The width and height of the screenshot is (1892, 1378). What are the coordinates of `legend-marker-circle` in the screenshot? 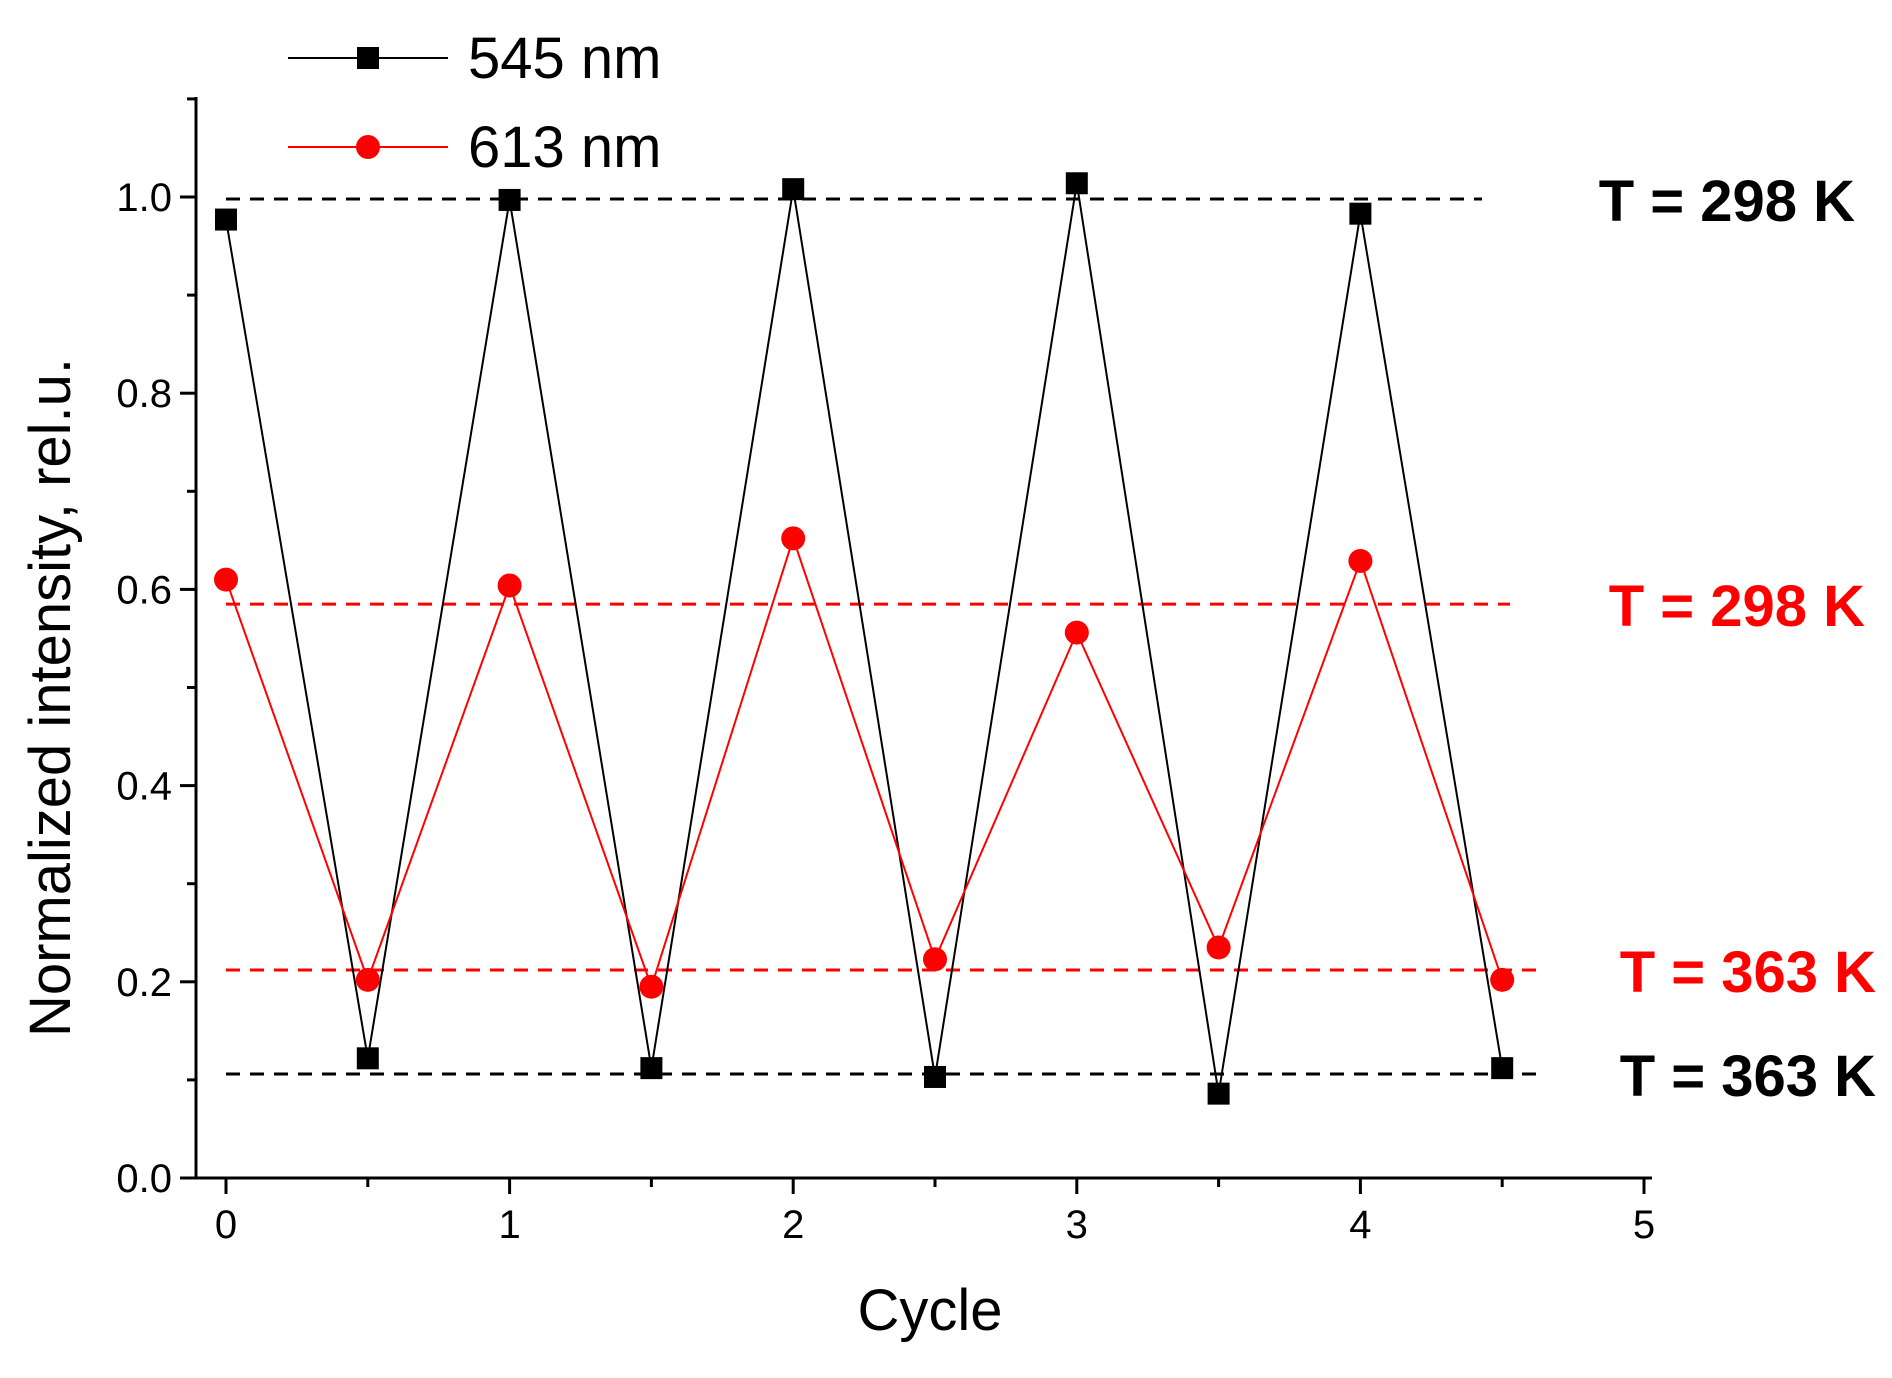 It's located at (368, 147).